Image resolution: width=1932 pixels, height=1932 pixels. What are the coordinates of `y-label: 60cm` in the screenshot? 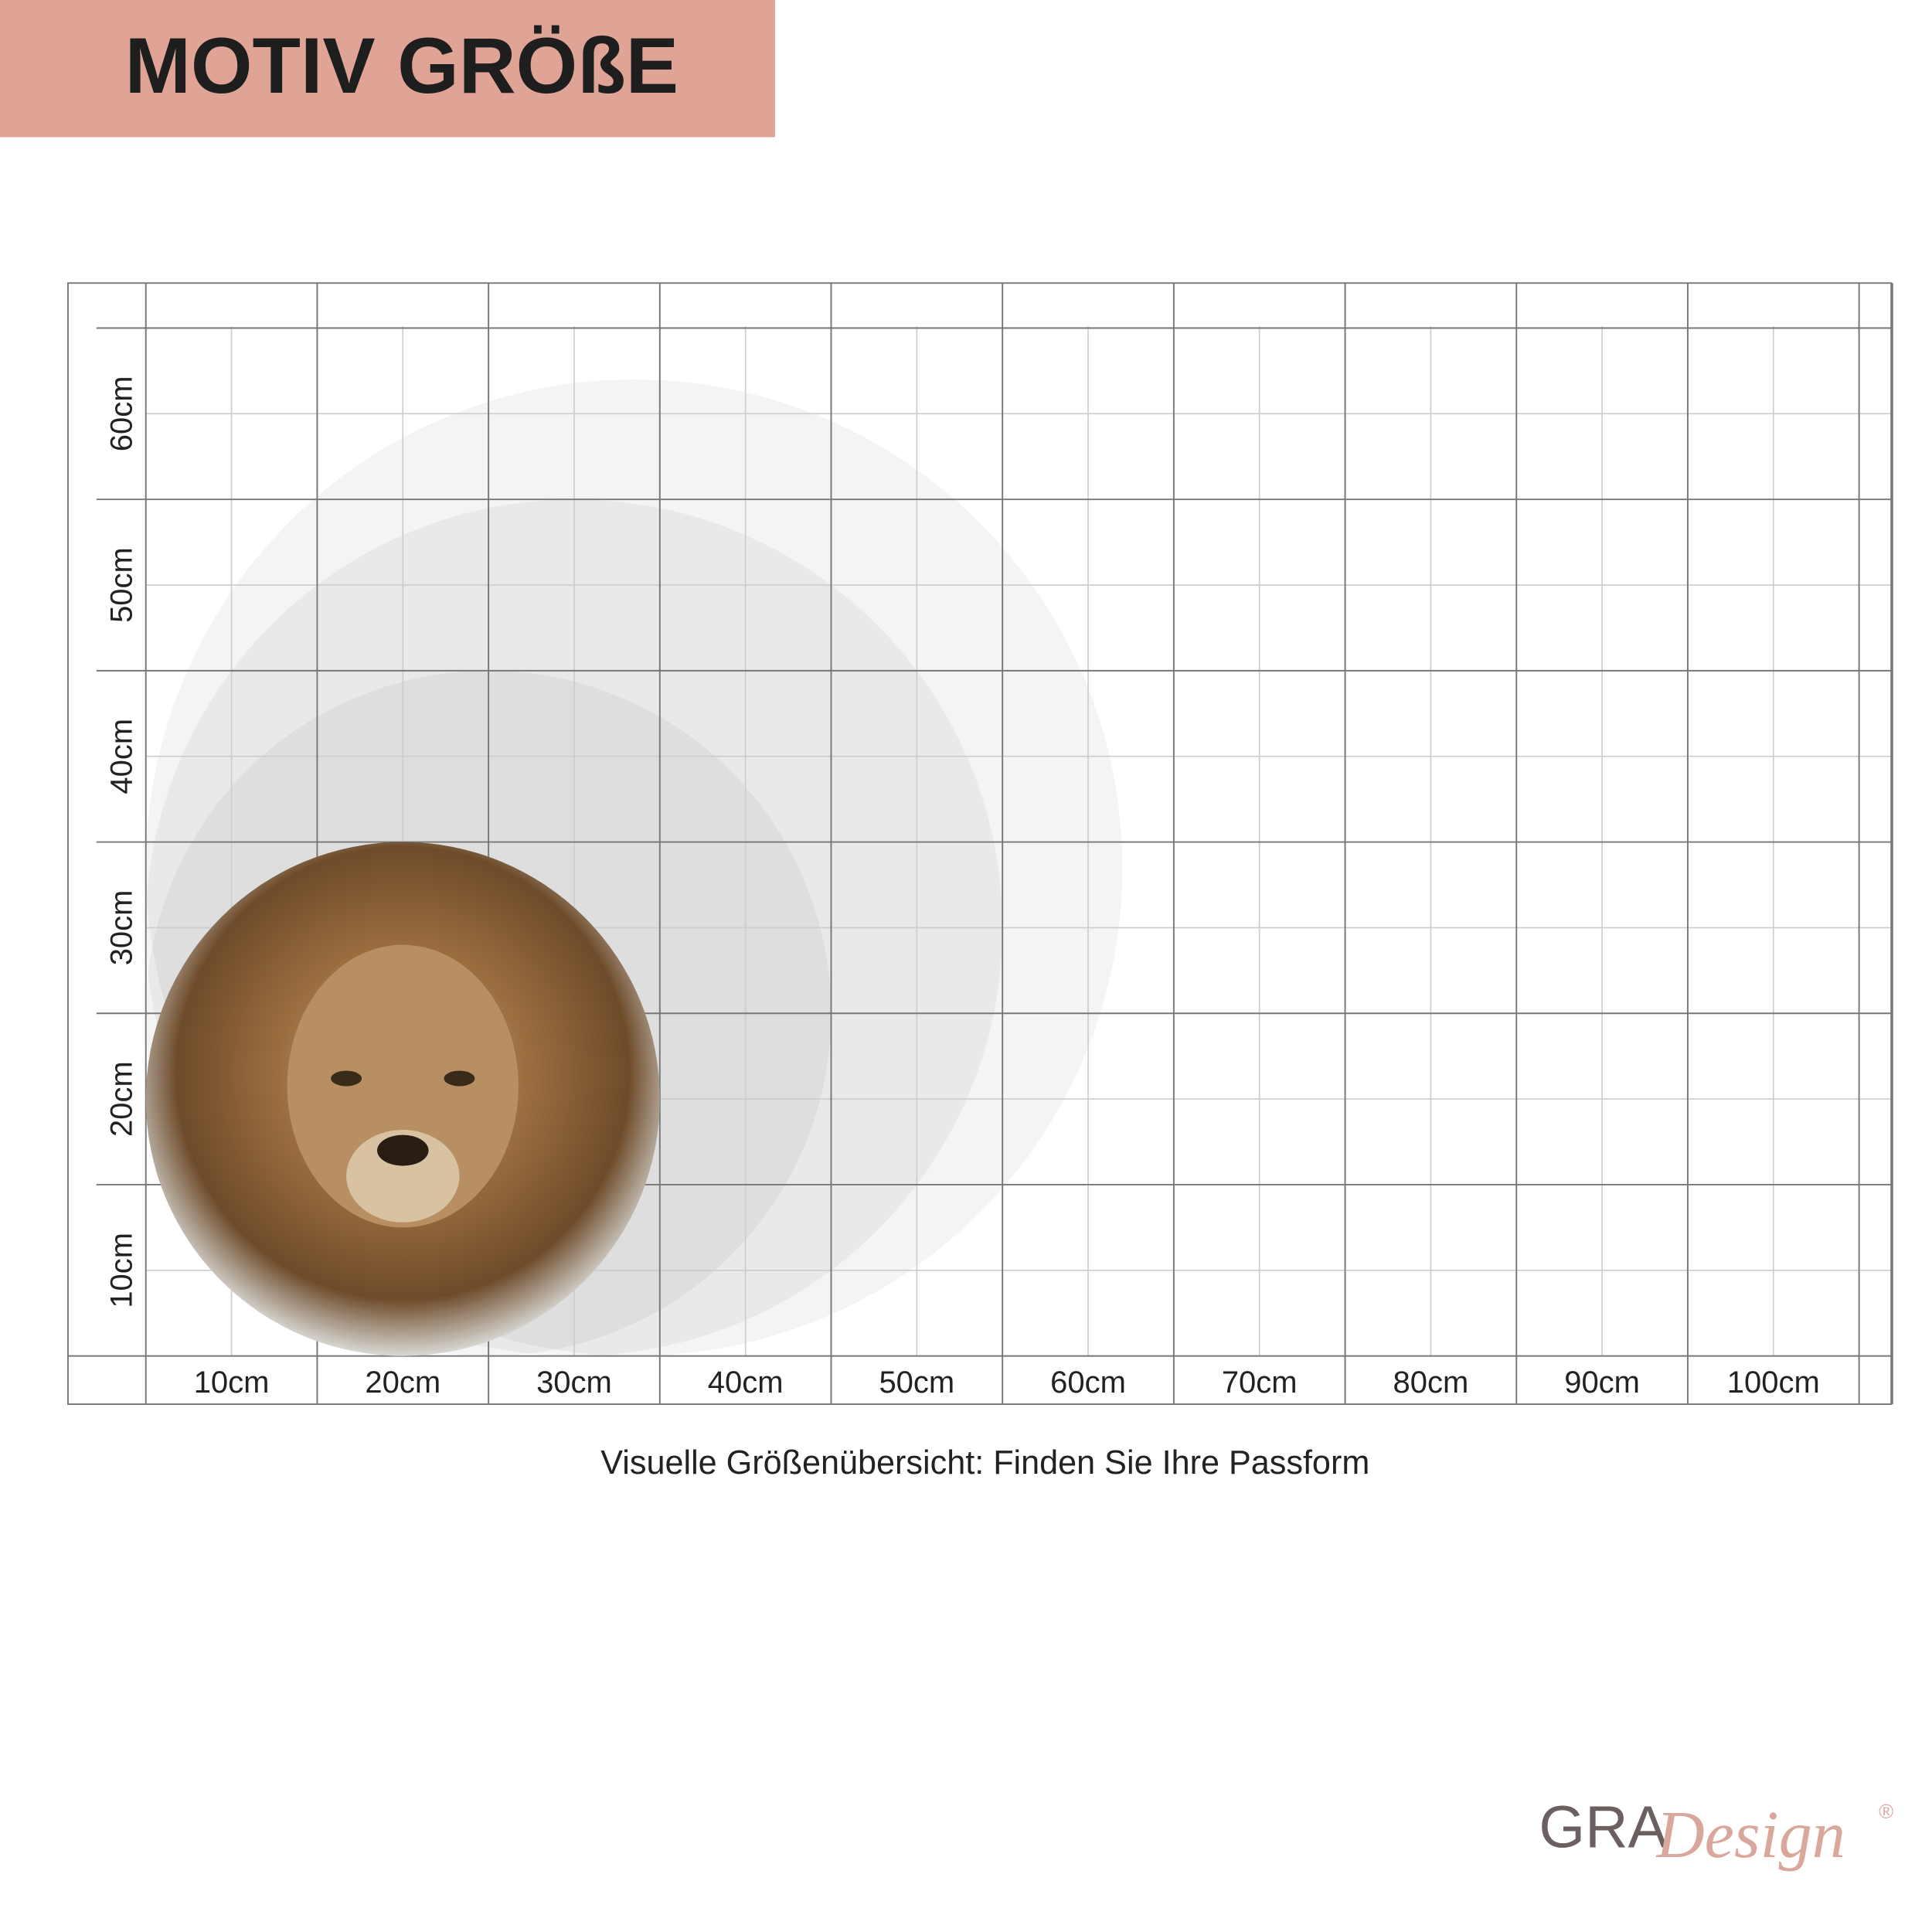 It's located at (122, 414).